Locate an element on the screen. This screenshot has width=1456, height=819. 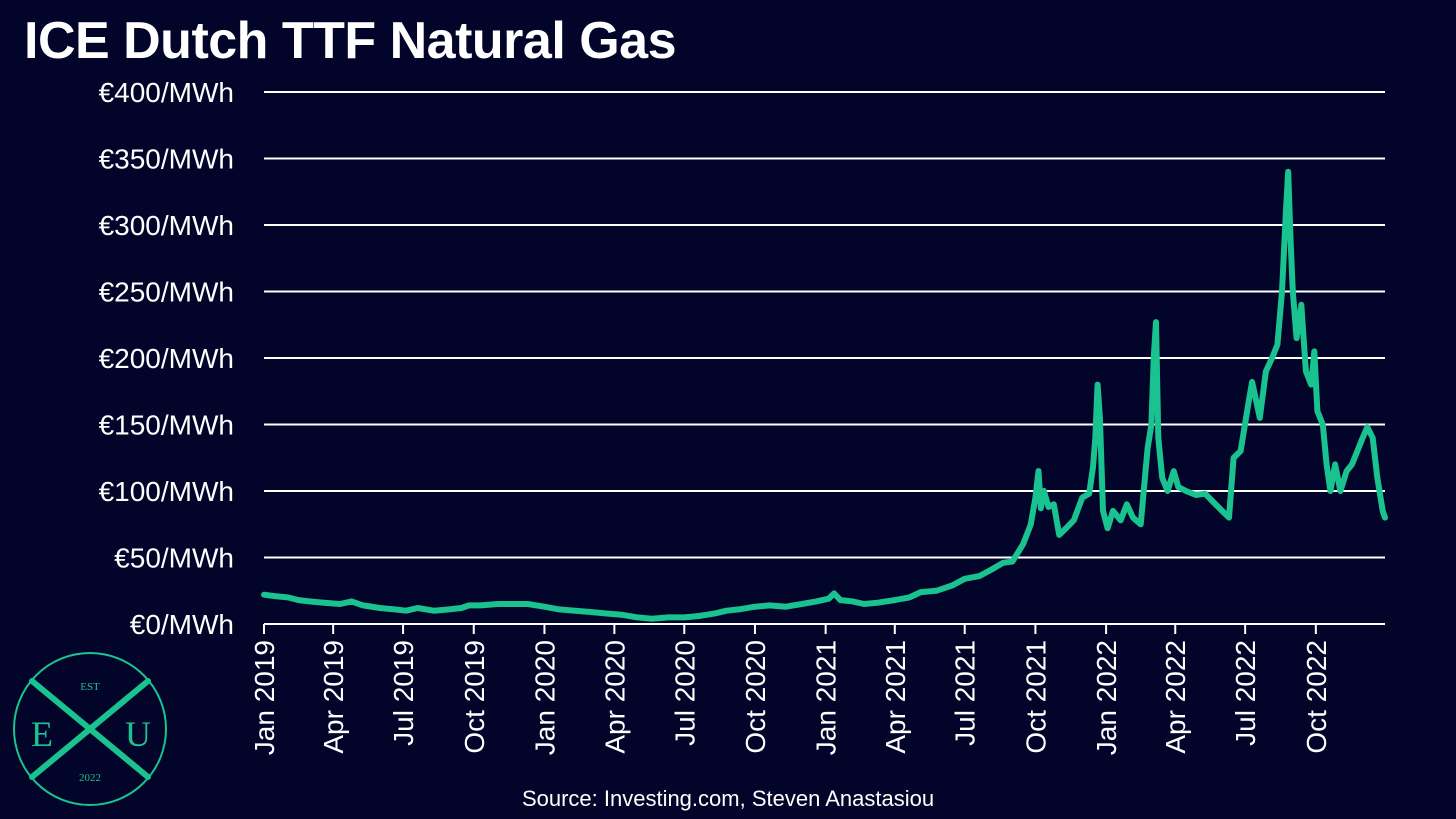
y-tick-label: €200/MWh is located at coordinates (166, 358).